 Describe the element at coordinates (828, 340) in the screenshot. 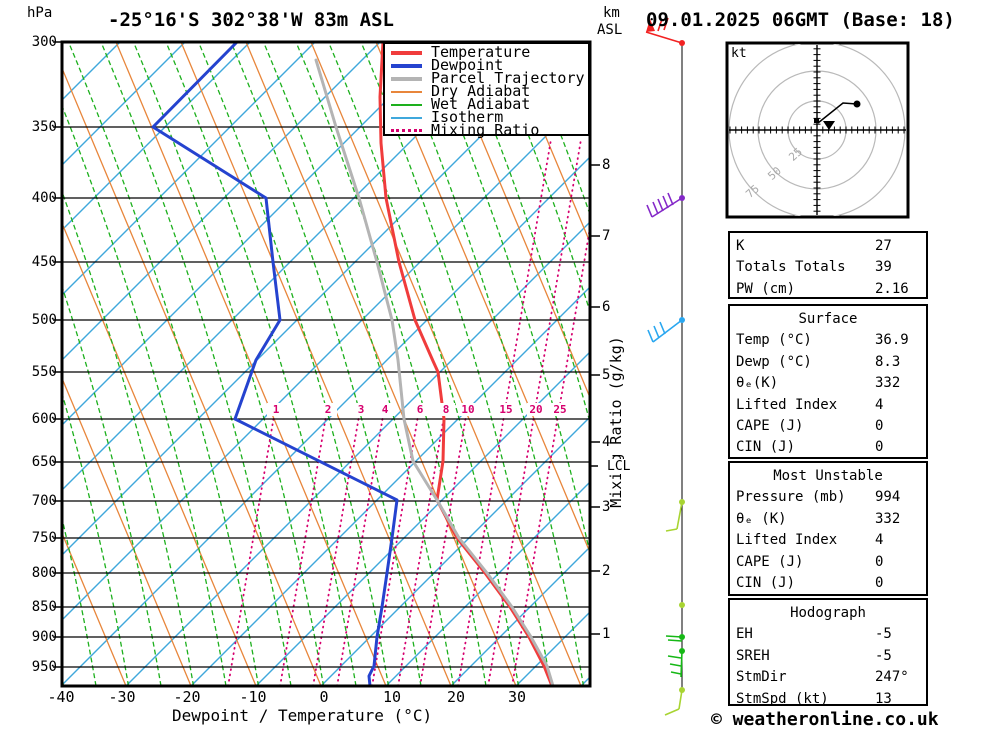

I see `table-row: Temp (°C) 36.9` at that location.